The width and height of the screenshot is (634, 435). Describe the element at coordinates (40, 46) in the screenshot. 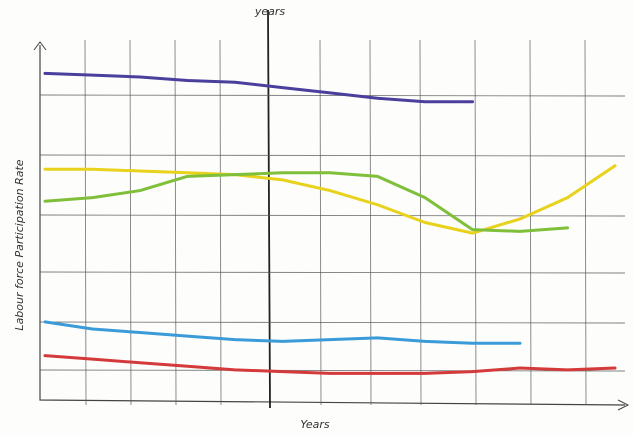

I see `y-arrow` at that location.